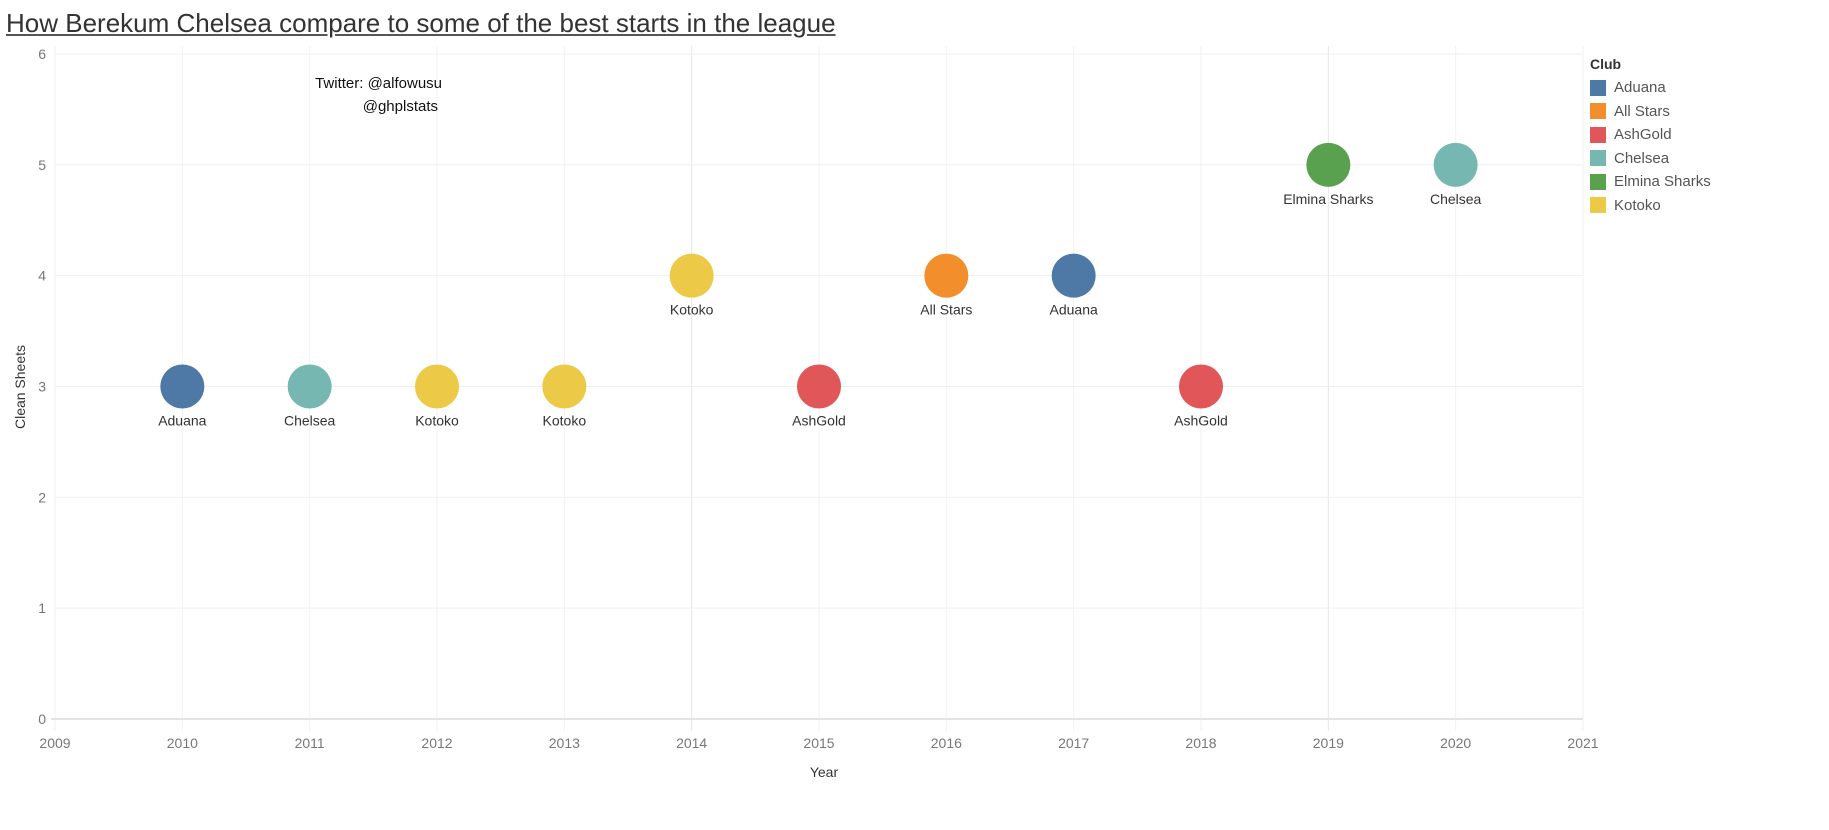 The image size is (1829, 830). What do you see at coordinates (946, 310) in the screenshot?
I see `data-label: All Stars` at bounding box center [946, 310].